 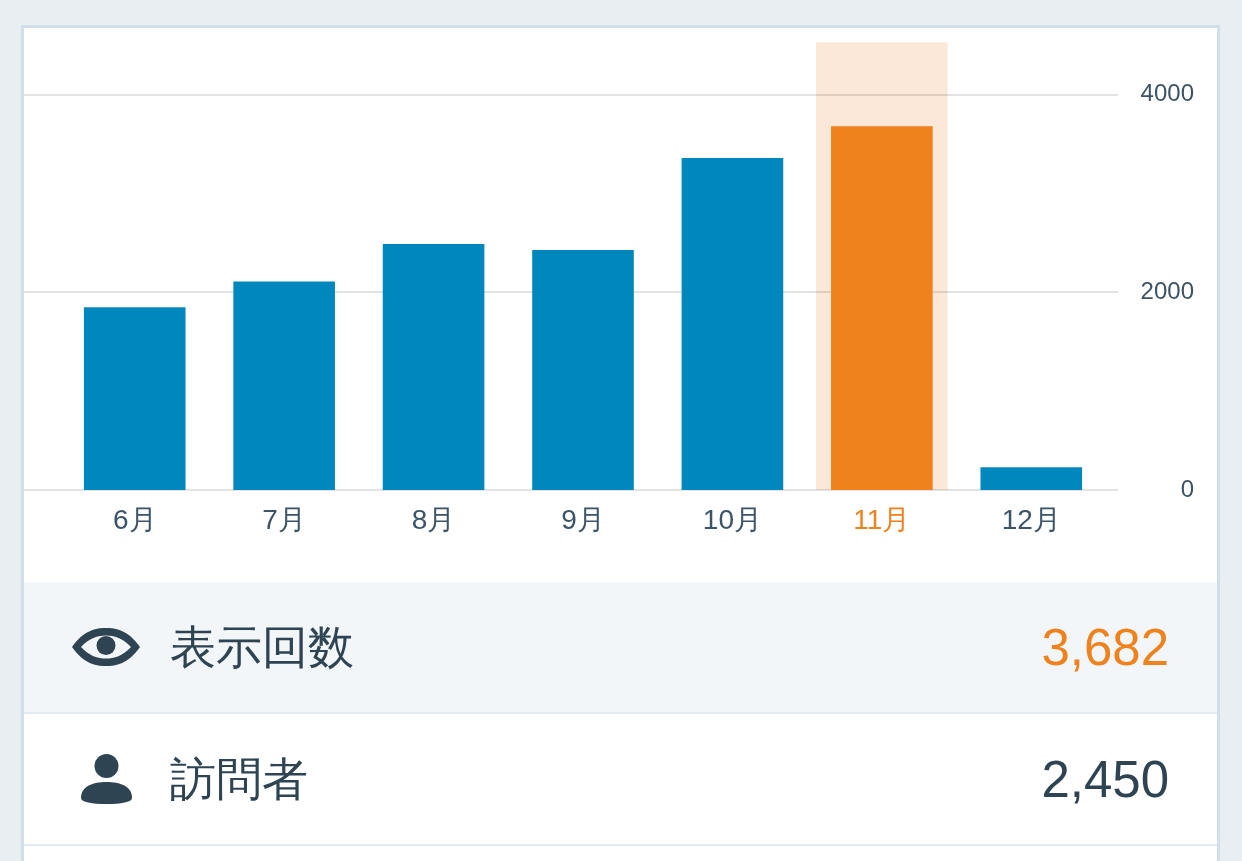 What do you see at coordinates (433, 519) in the screenshot?
I see `x-tick-label: 8月` at bounding box center [433, 519].